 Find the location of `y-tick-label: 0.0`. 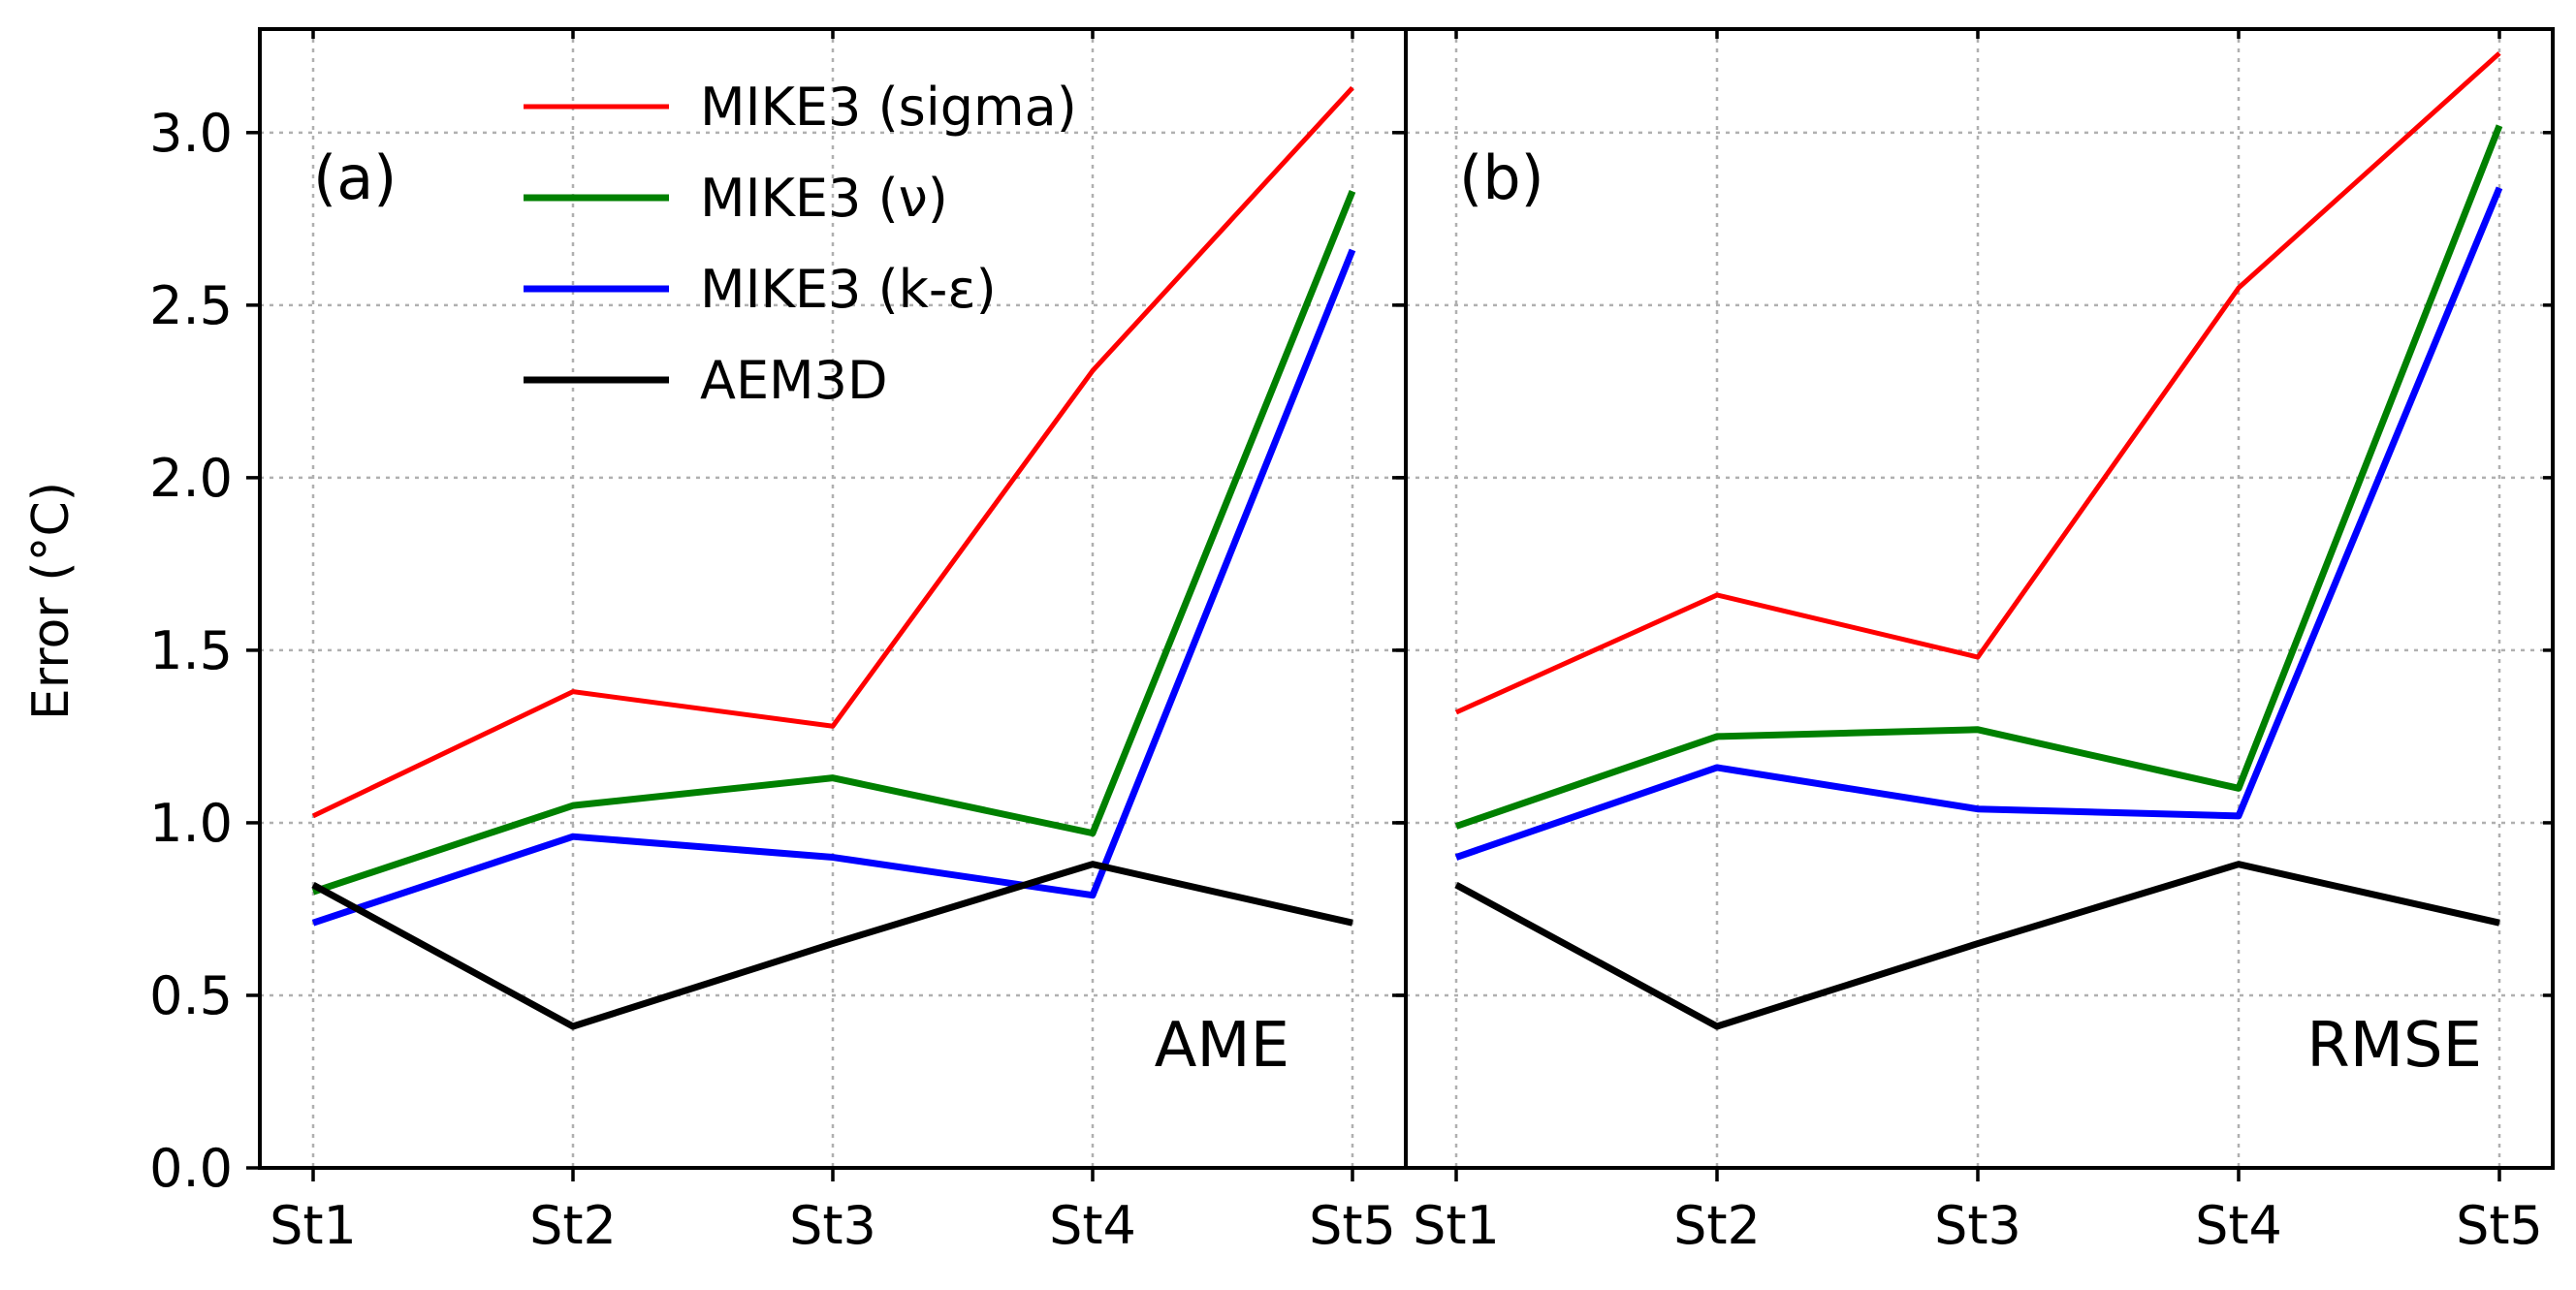

y-tick-label: 0.0 is located at coordinates (191, 1168).